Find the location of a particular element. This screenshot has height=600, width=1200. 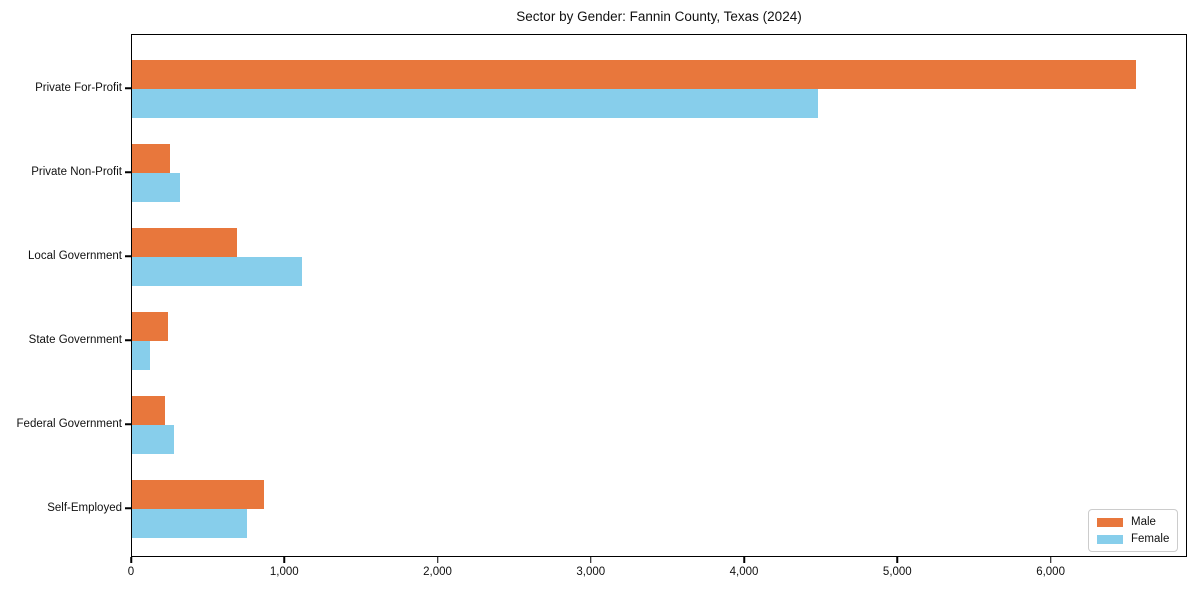

female-color-swatch is located at coordinates (1110, 539).